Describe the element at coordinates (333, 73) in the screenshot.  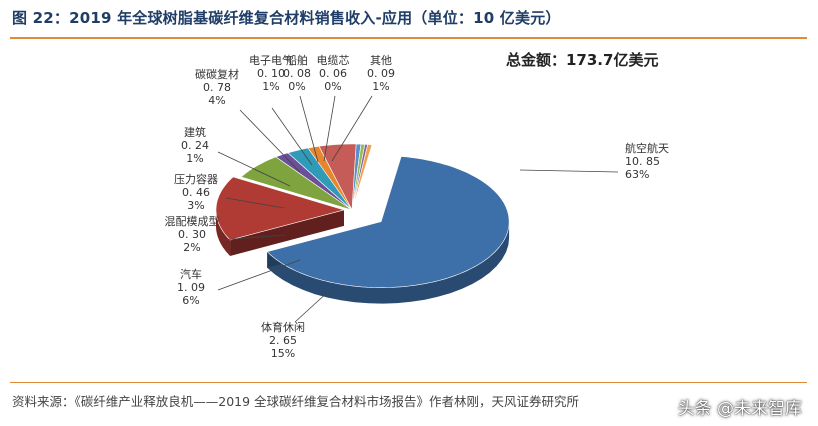
I see `slice-label-value-9: 0. 06` at that location.